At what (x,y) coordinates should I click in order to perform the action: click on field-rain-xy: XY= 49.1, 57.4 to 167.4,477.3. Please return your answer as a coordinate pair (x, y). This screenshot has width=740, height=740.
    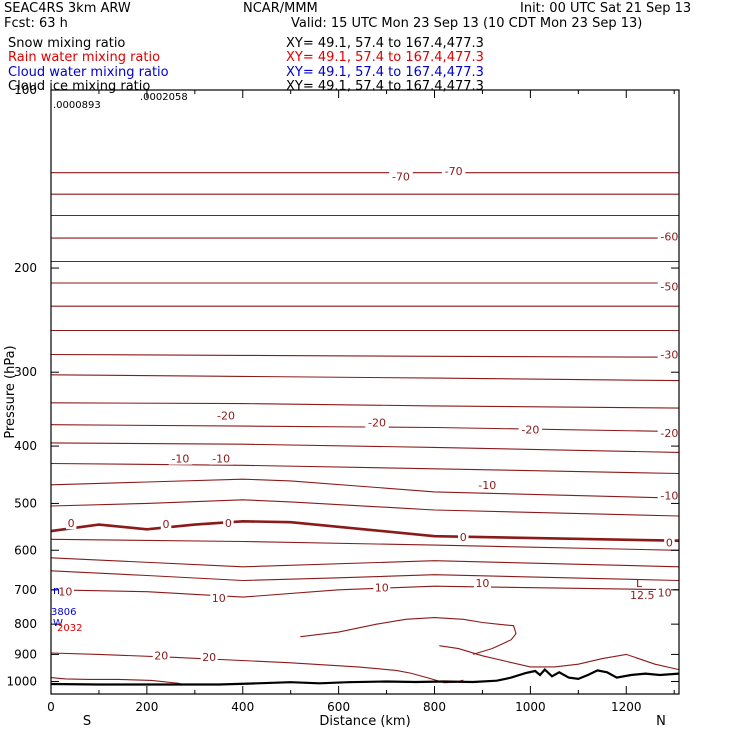
    Looking at the image, I should click on (385, 57).